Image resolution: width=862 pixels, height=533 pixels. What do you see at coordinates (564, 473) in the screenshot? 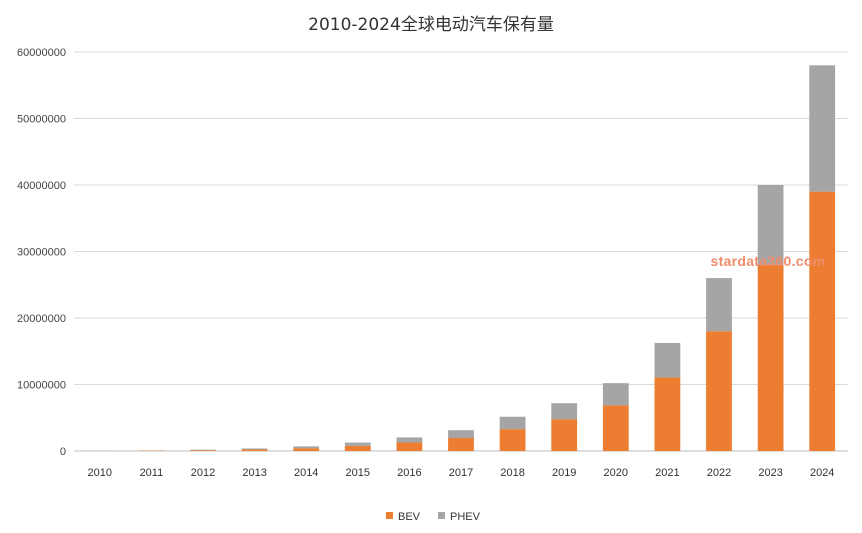
I see `x-tick-label: 2019` at bounding box center [564, 473].